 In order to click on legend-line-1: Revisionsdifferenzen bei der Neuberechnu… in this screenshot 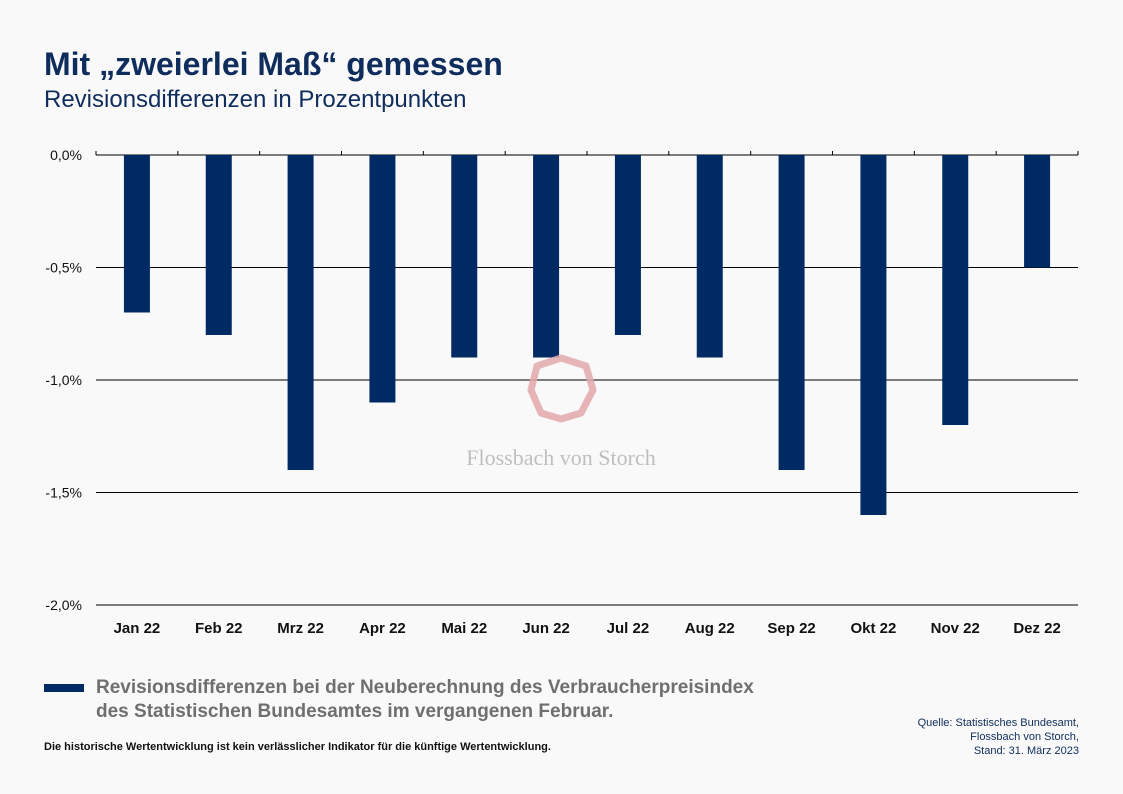, I will do `click(425, 687)`.